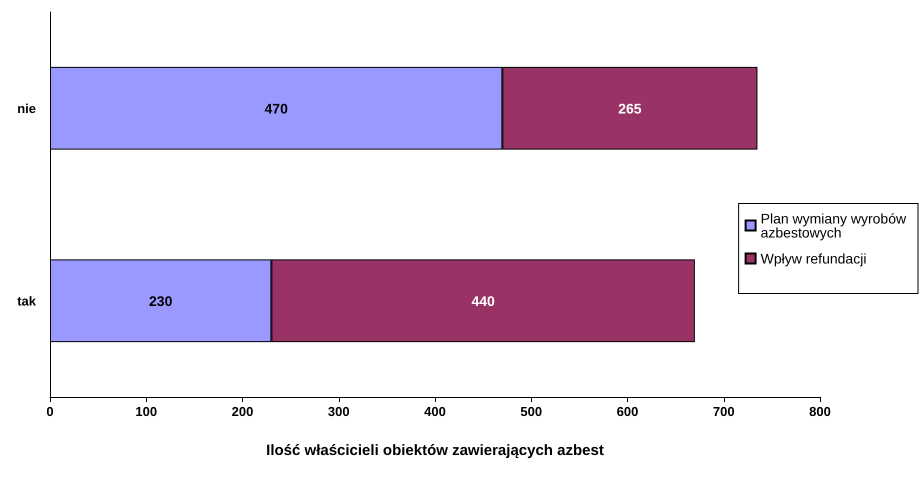 Image resolution: width=920 pixels, height=477 pixels. I want to click on data-label: 265, so click(630, 108).